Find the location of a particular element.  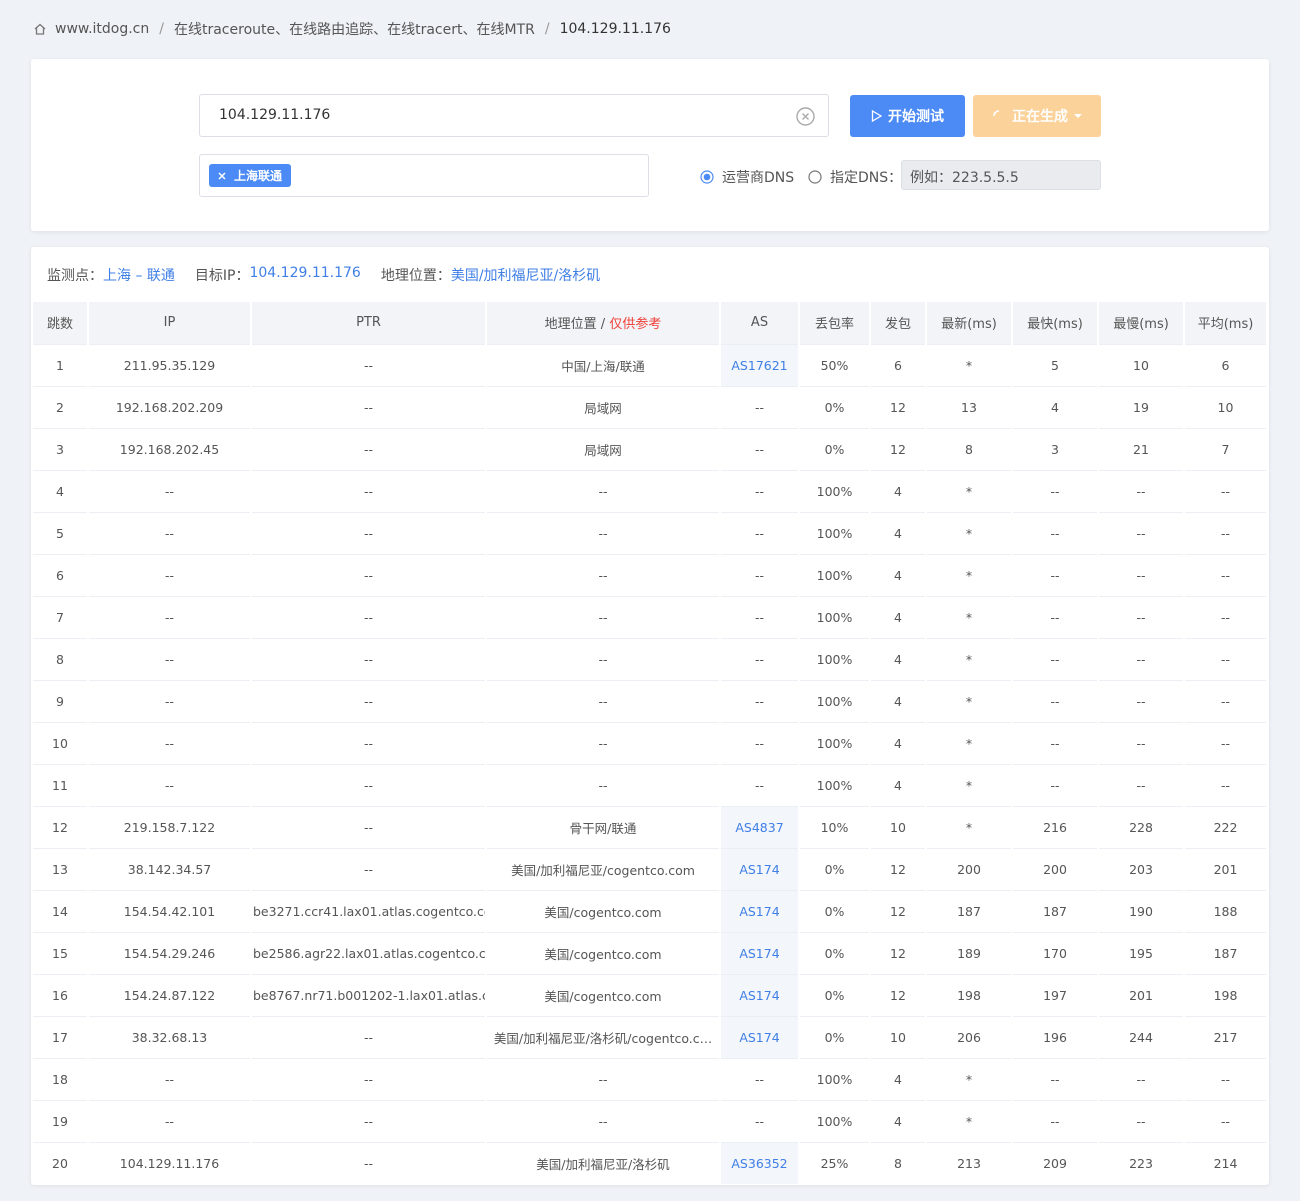

as-cell: AS4837 is located at coordinates (760, 826).